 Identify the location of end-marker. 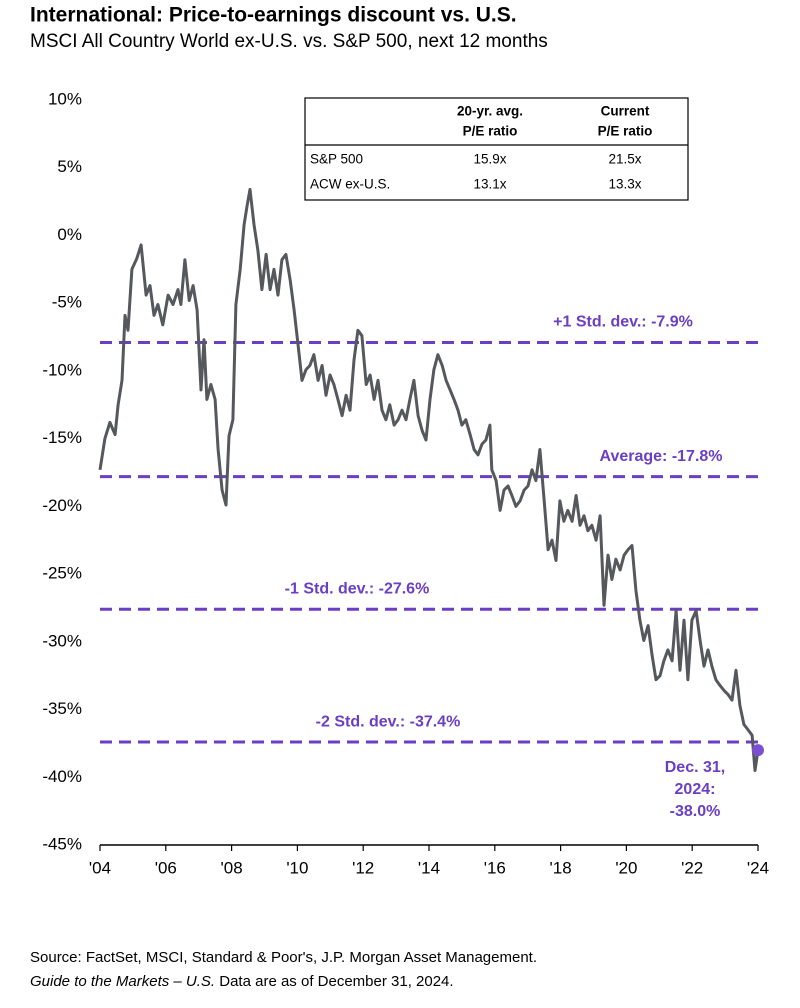
(758, 750).